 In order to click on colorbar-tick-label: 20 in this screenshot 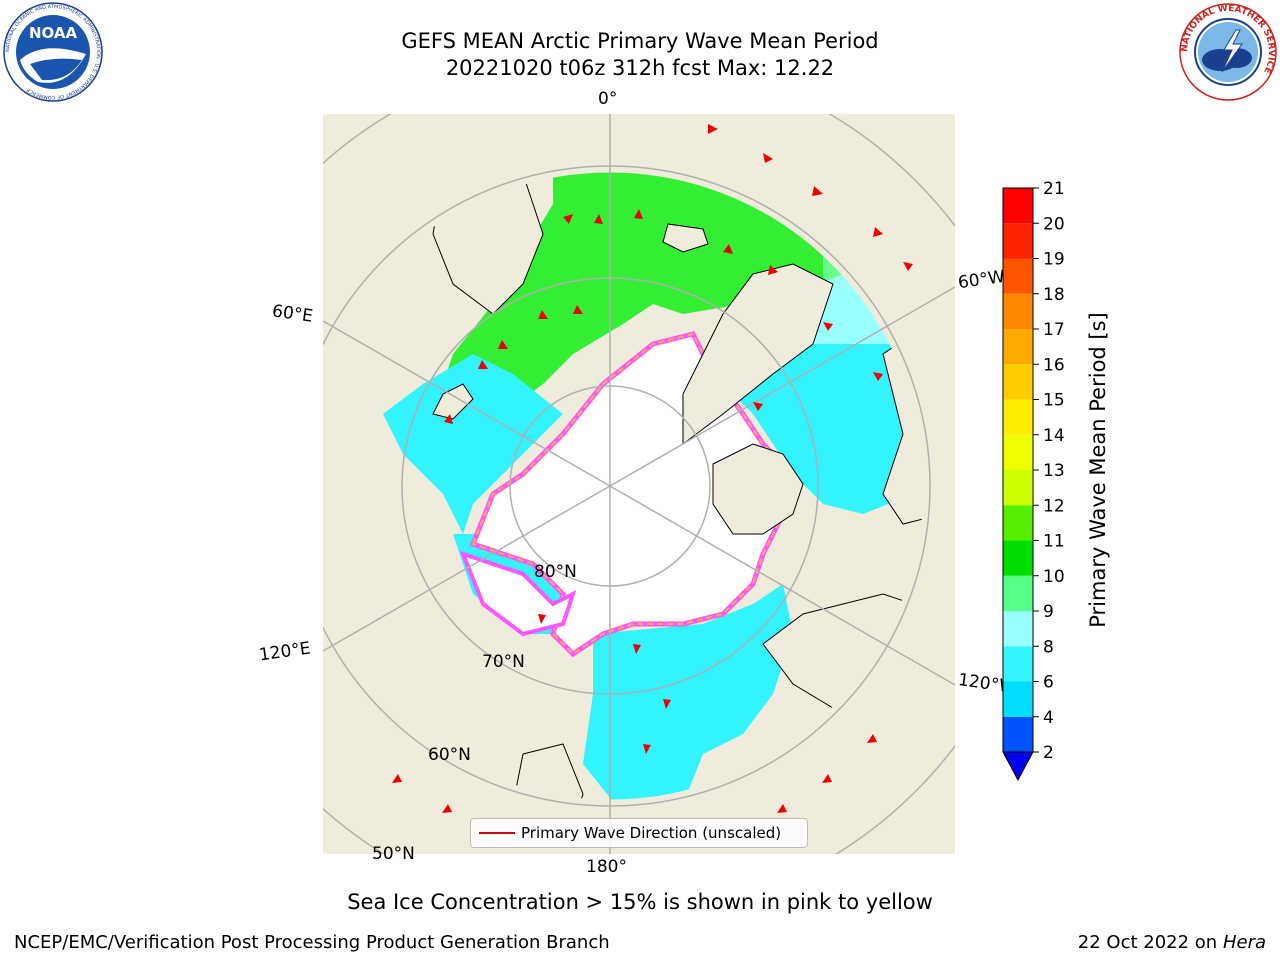, I will do `click(1054, 224)`.